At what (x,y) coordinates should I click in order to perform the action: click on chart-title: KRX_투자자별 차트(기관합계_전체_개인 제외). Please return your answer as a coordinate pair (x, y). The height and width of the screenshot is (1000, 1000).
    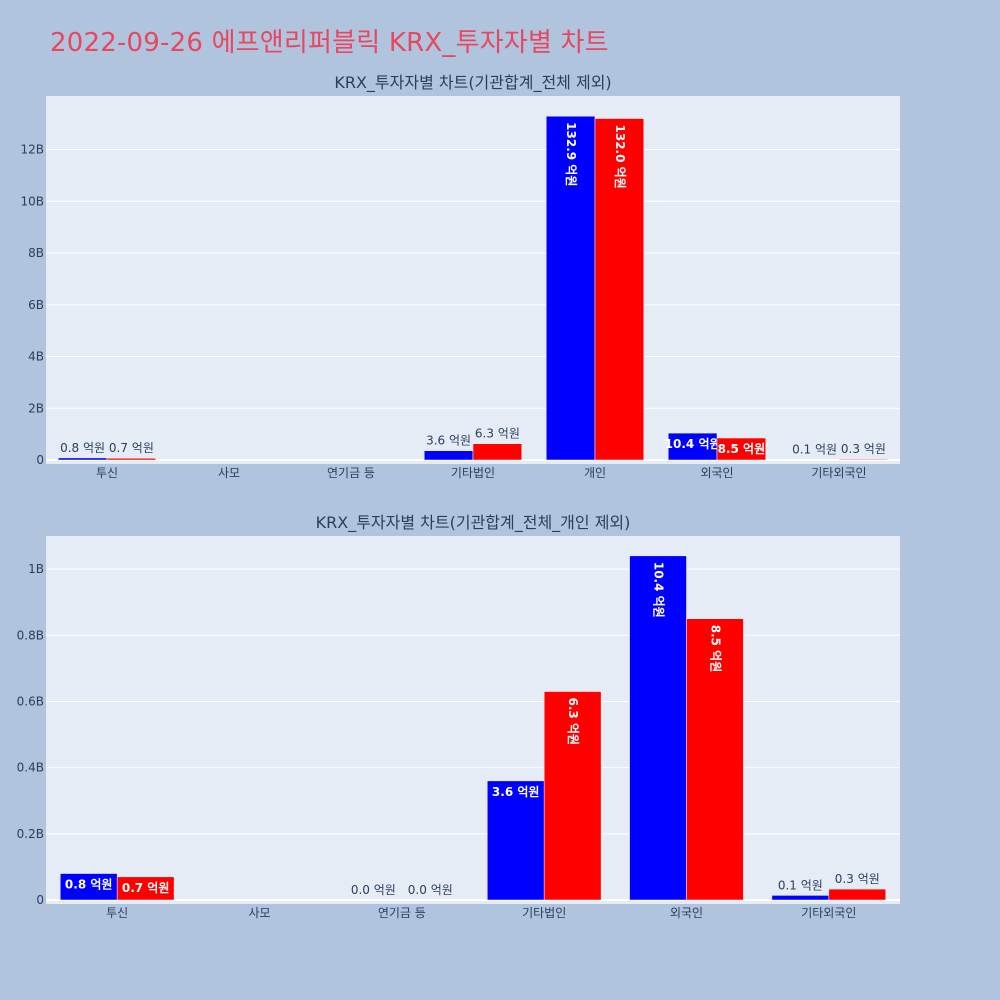
    Looking at the image, I should click on (473, 523).